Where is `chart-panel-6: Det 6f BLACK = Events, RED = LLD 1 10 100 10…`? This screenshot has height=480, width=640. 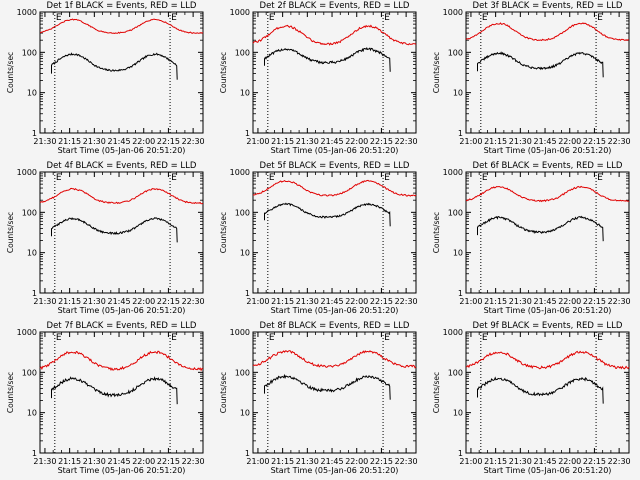 chart-panel-6: Det 6f BLACK = Events, RED = LLD 1 10 100 10… is located at coordinates (531, 238).